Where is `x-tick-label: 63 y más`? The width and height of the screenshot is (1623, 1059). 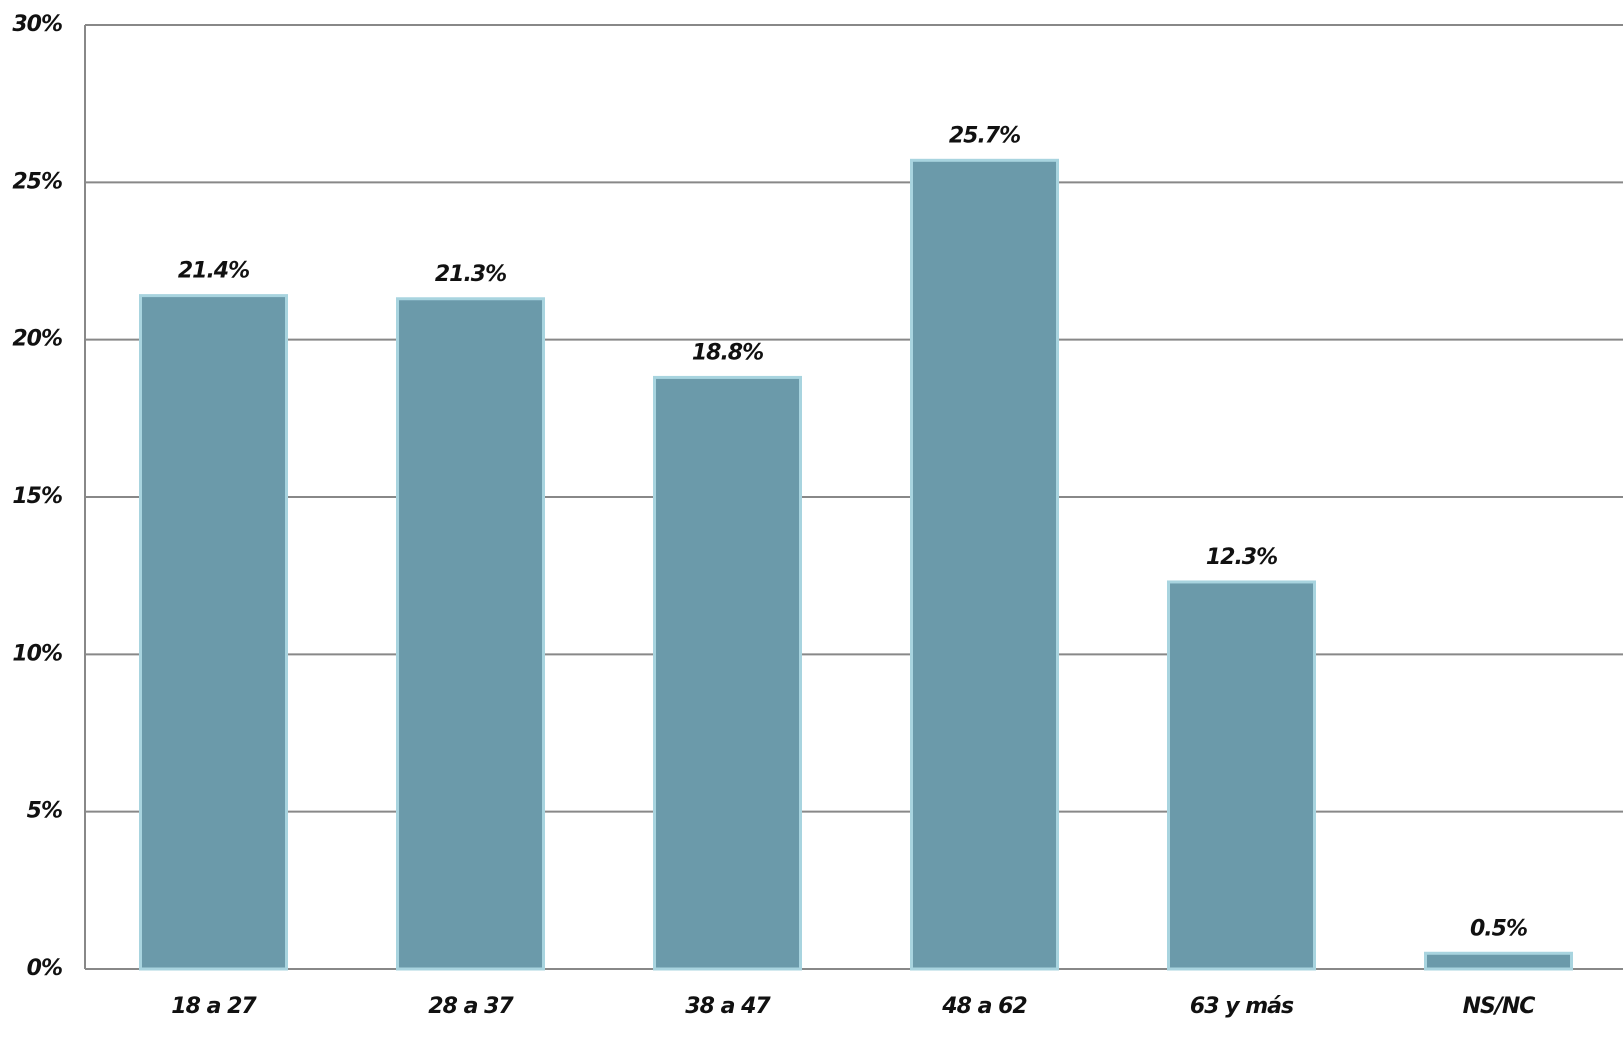
x-tick-label: 63 y más is located at coordinates (1242, 1006).